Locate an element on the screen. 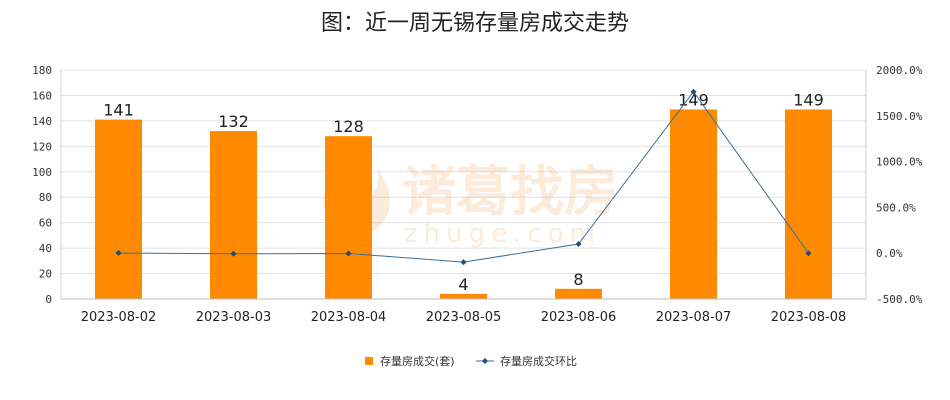  x-tick-label: 2023-08-06 is located at coordinates (579, 317).